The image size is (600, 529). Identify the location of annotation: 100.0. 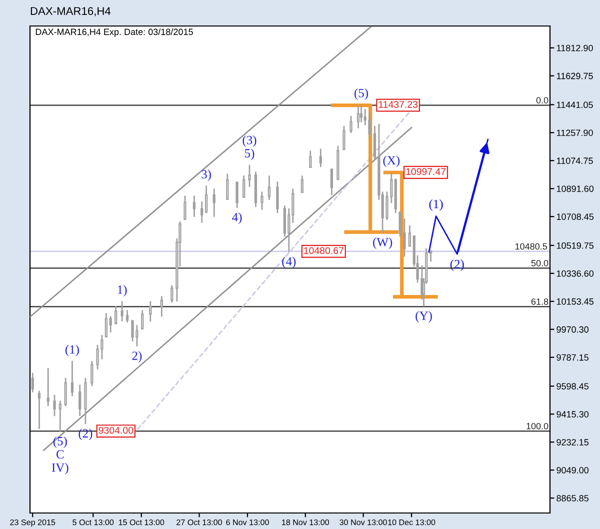
(537, 426).